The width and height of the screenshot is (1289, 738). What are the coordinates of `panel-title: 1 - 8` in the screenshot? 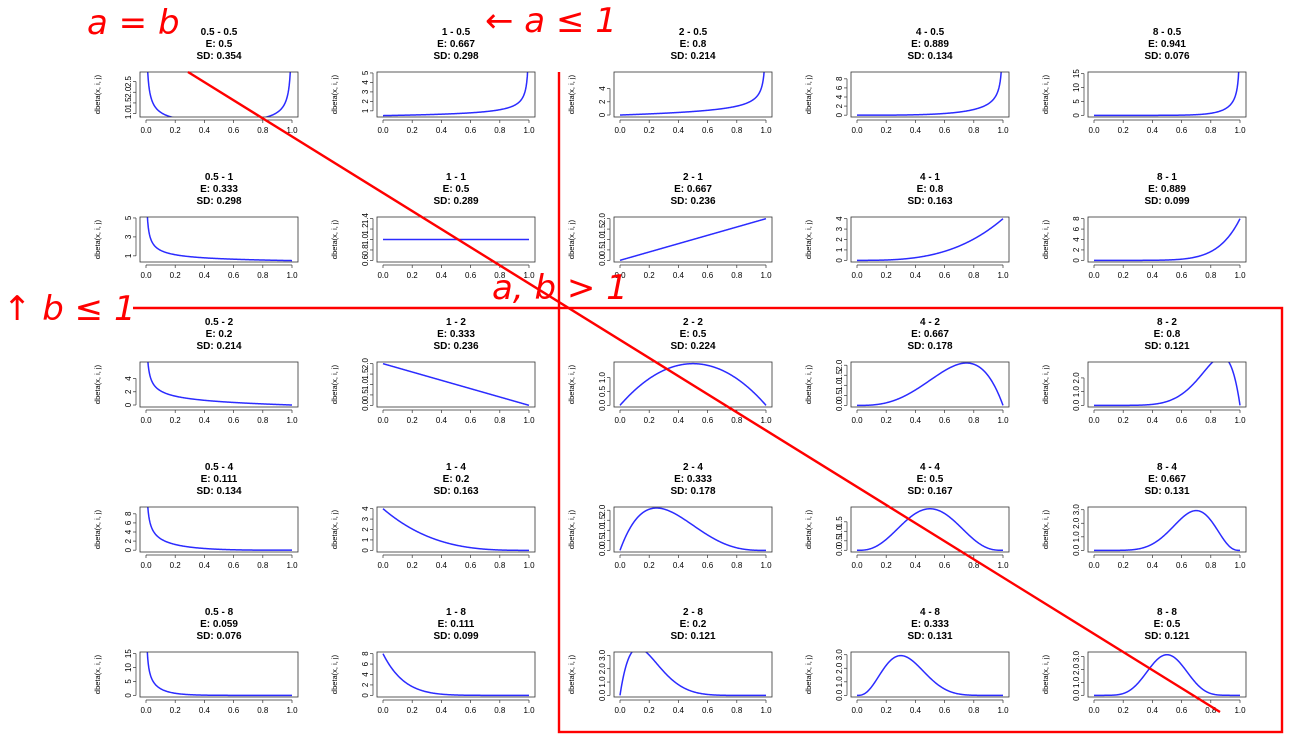 It's located at (456, 612).